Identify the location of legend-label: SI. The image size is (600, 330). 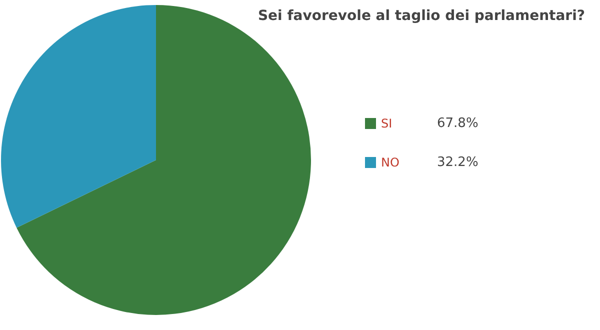
(386, 123).